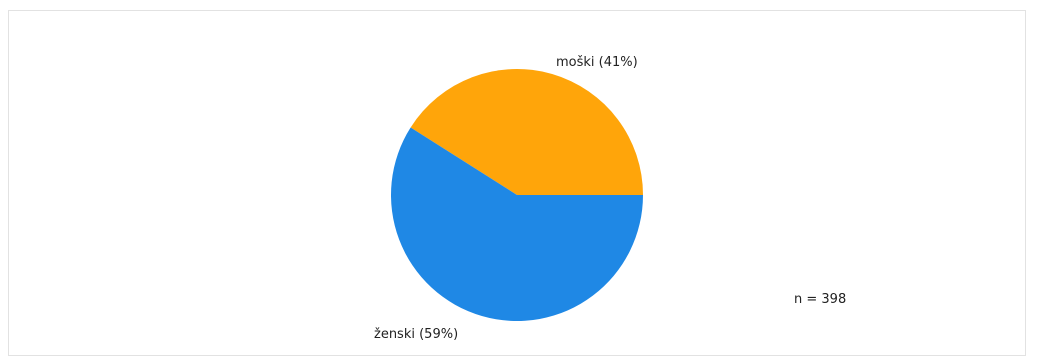 The image size is (1040, 358). Describe the element at coordinates (820, 299) in the screenshot. I see `sample-size-label: n = 398` at that location.